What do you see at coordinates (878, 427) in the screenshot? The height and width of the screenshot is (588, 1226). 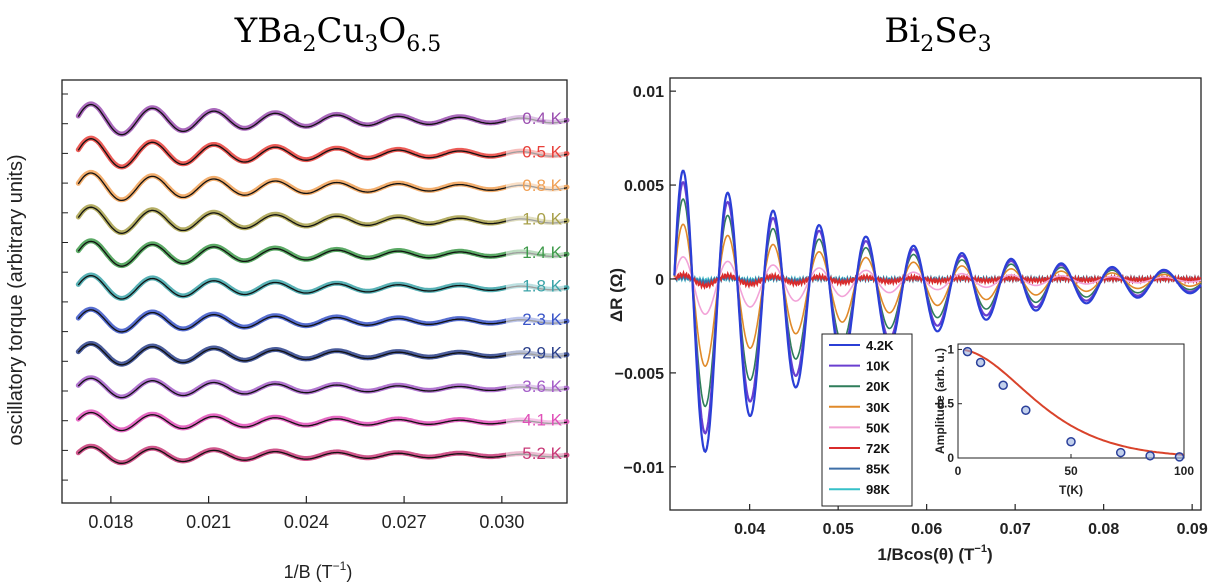 I see `legend-label-4: 50K` at bounding box center [878, 427].